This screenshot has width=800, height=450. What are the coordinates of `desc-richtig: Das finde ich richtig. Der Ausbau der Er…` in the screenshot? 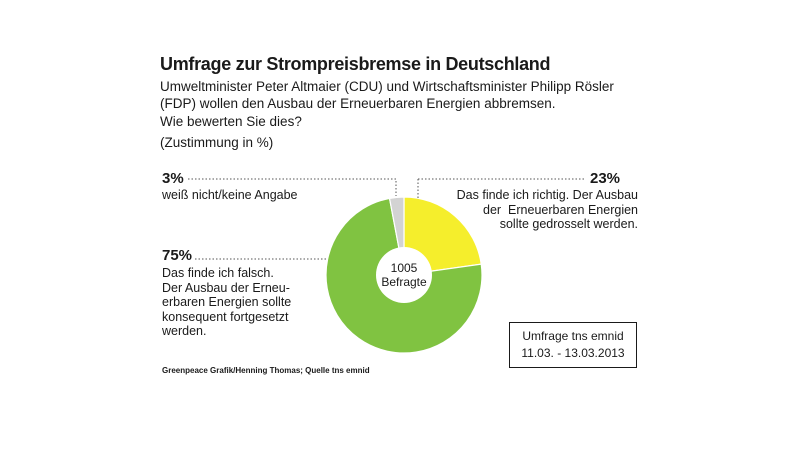 It's located at (547, 209).